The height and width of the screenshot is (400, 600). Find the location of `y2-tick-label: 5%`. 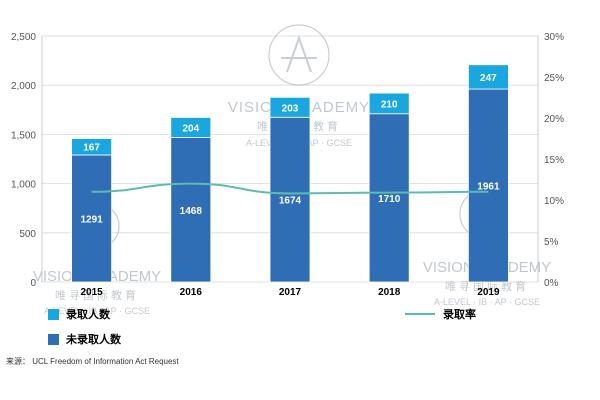

y2-tick-label: 5% is located at coordinates (551, 242).